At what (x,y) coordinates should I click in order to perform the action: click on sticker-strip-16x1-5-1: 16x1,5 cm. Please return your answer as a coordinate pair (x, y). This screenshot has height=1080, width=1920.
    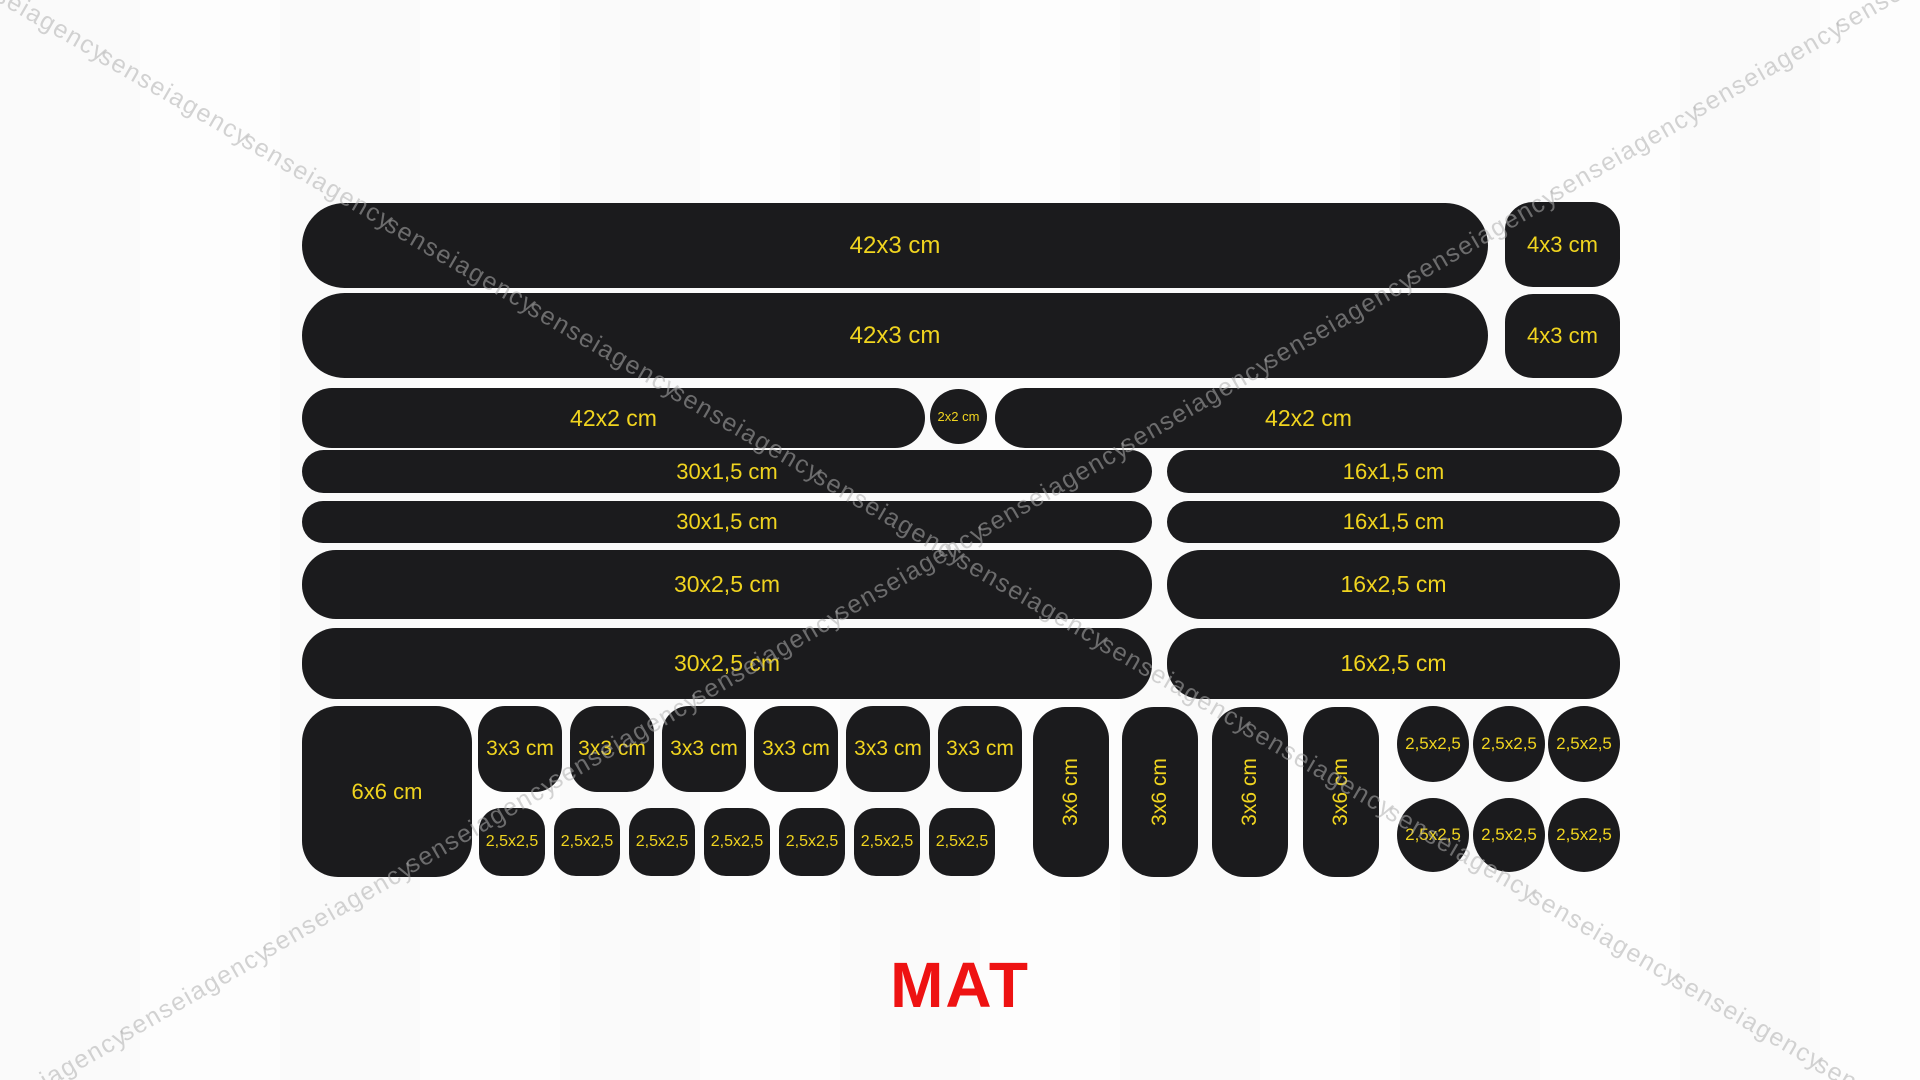
    Looking at the image, I should click on (1393, 471).